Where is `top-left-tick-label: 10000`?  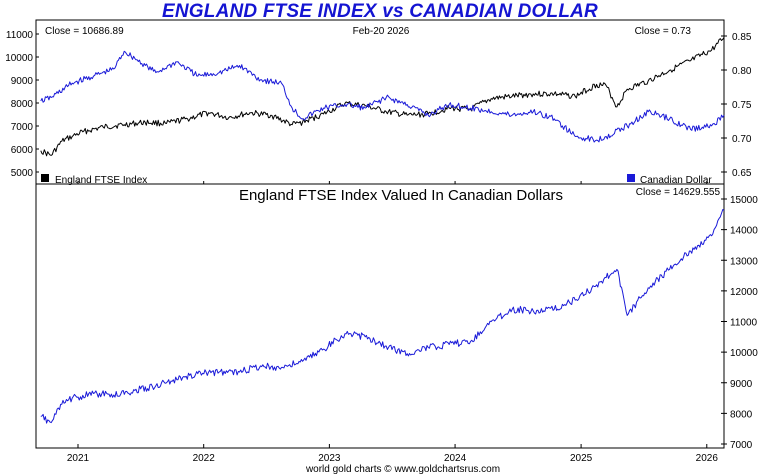
top-left-tick-label: 10000 is located at coordinates (19, 58).